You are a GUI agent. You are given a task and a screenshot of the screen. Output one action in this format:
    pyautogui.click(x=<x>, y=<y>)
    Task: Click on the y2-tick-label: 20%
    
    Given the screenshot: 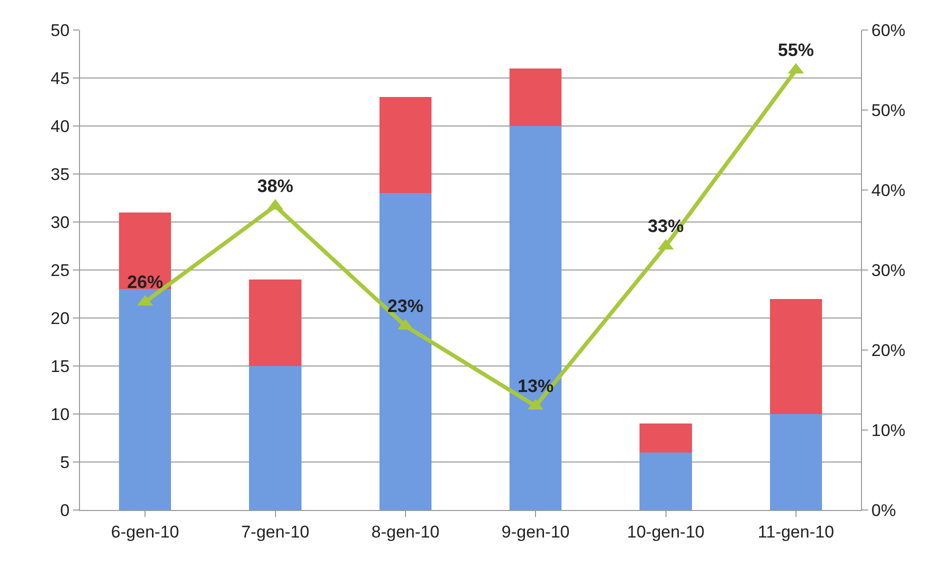 What is the action you would take?
    pyautogui.click(x=888, y=350)
    